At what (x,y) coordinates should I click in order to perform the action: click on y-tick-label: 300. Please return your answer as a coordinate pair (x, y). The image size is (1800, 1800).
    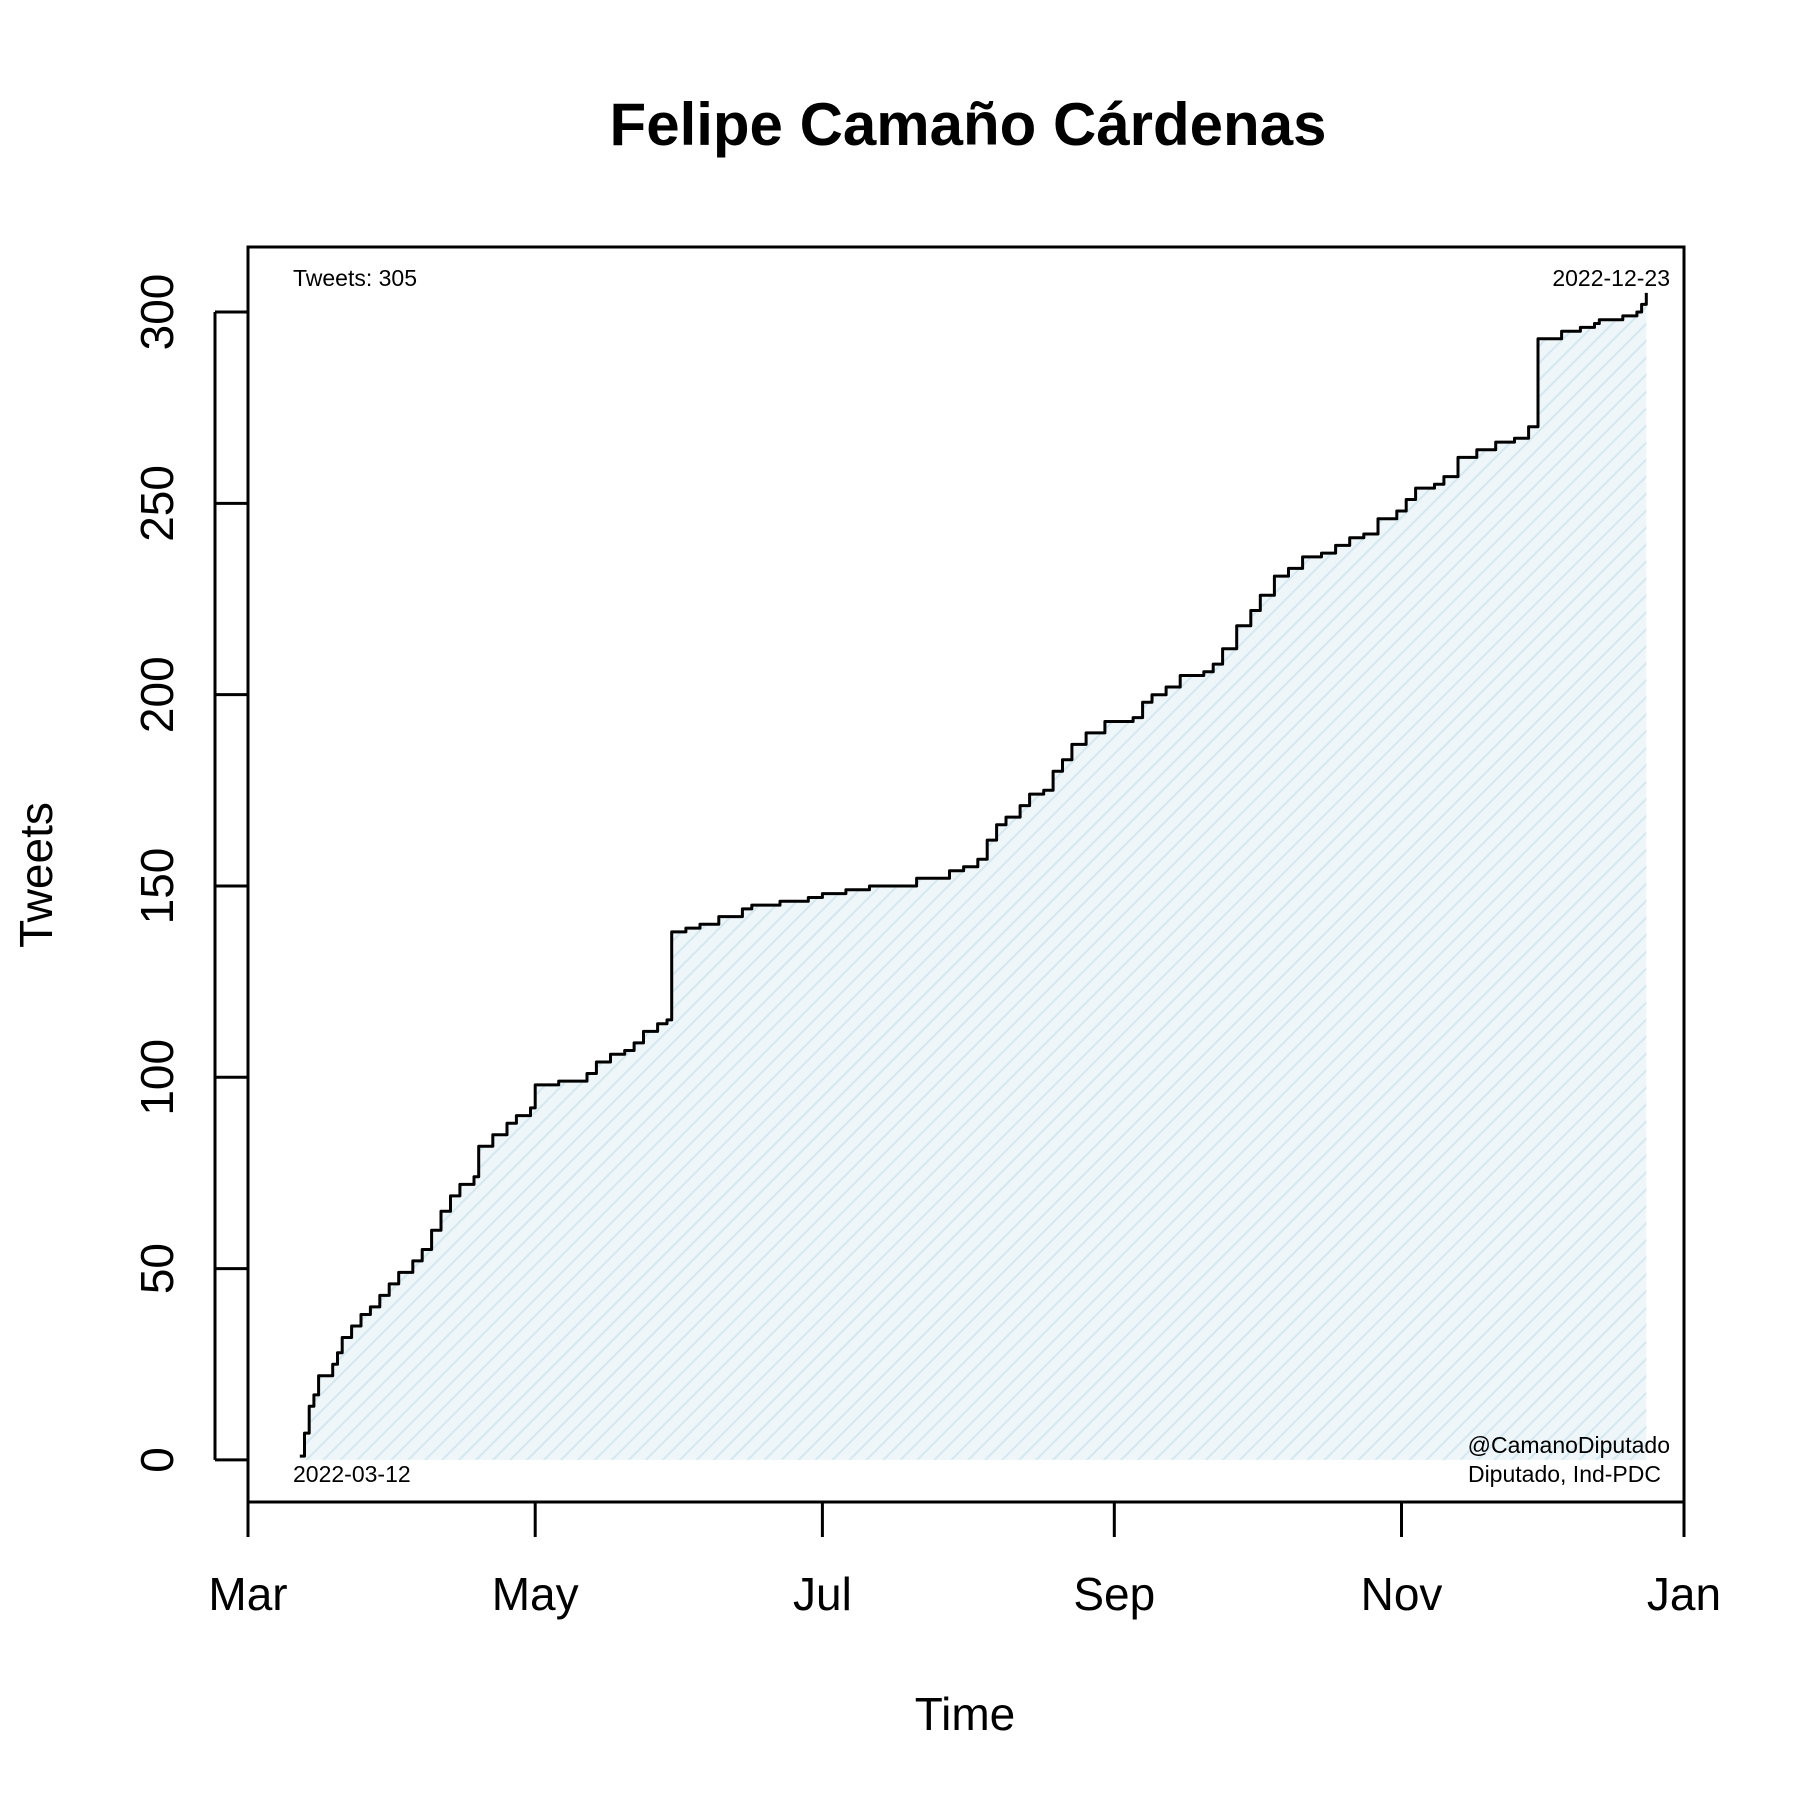
    Looking at the image, I should click on (157, 312).